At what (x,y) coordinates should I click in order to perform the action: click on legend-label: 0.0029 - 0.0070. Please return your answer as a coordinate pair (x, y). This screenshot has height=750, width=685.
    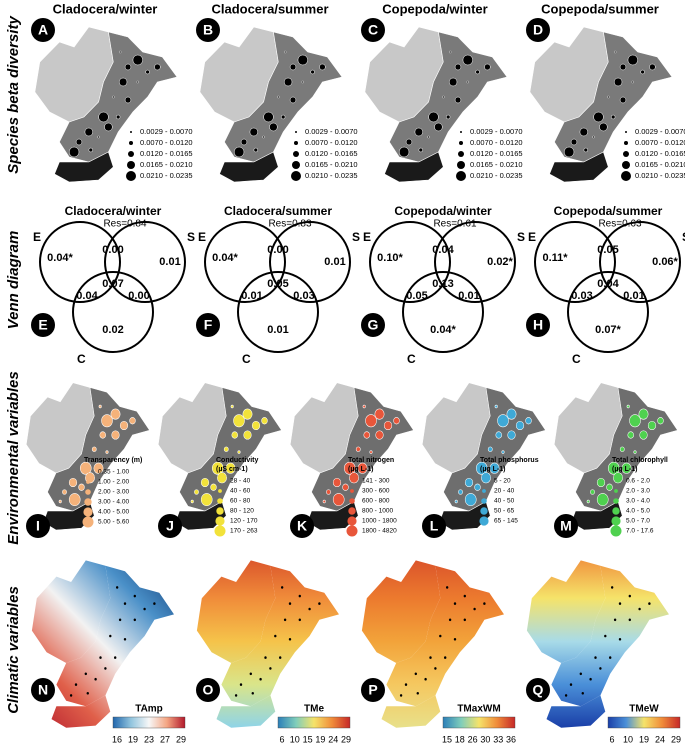
    Looking at the image, I should click on (496, 131).